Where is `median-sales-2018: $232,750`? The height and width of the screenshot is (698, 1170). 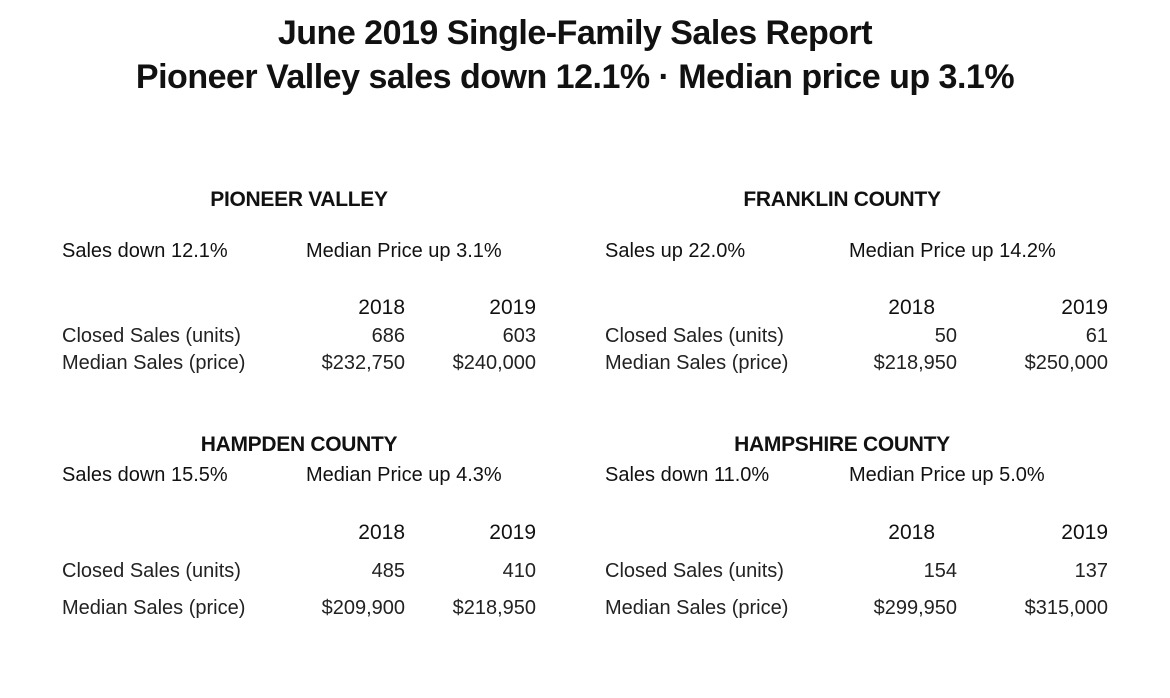
median-sales-2018: $232,750 is located at coordinates (363, 363).